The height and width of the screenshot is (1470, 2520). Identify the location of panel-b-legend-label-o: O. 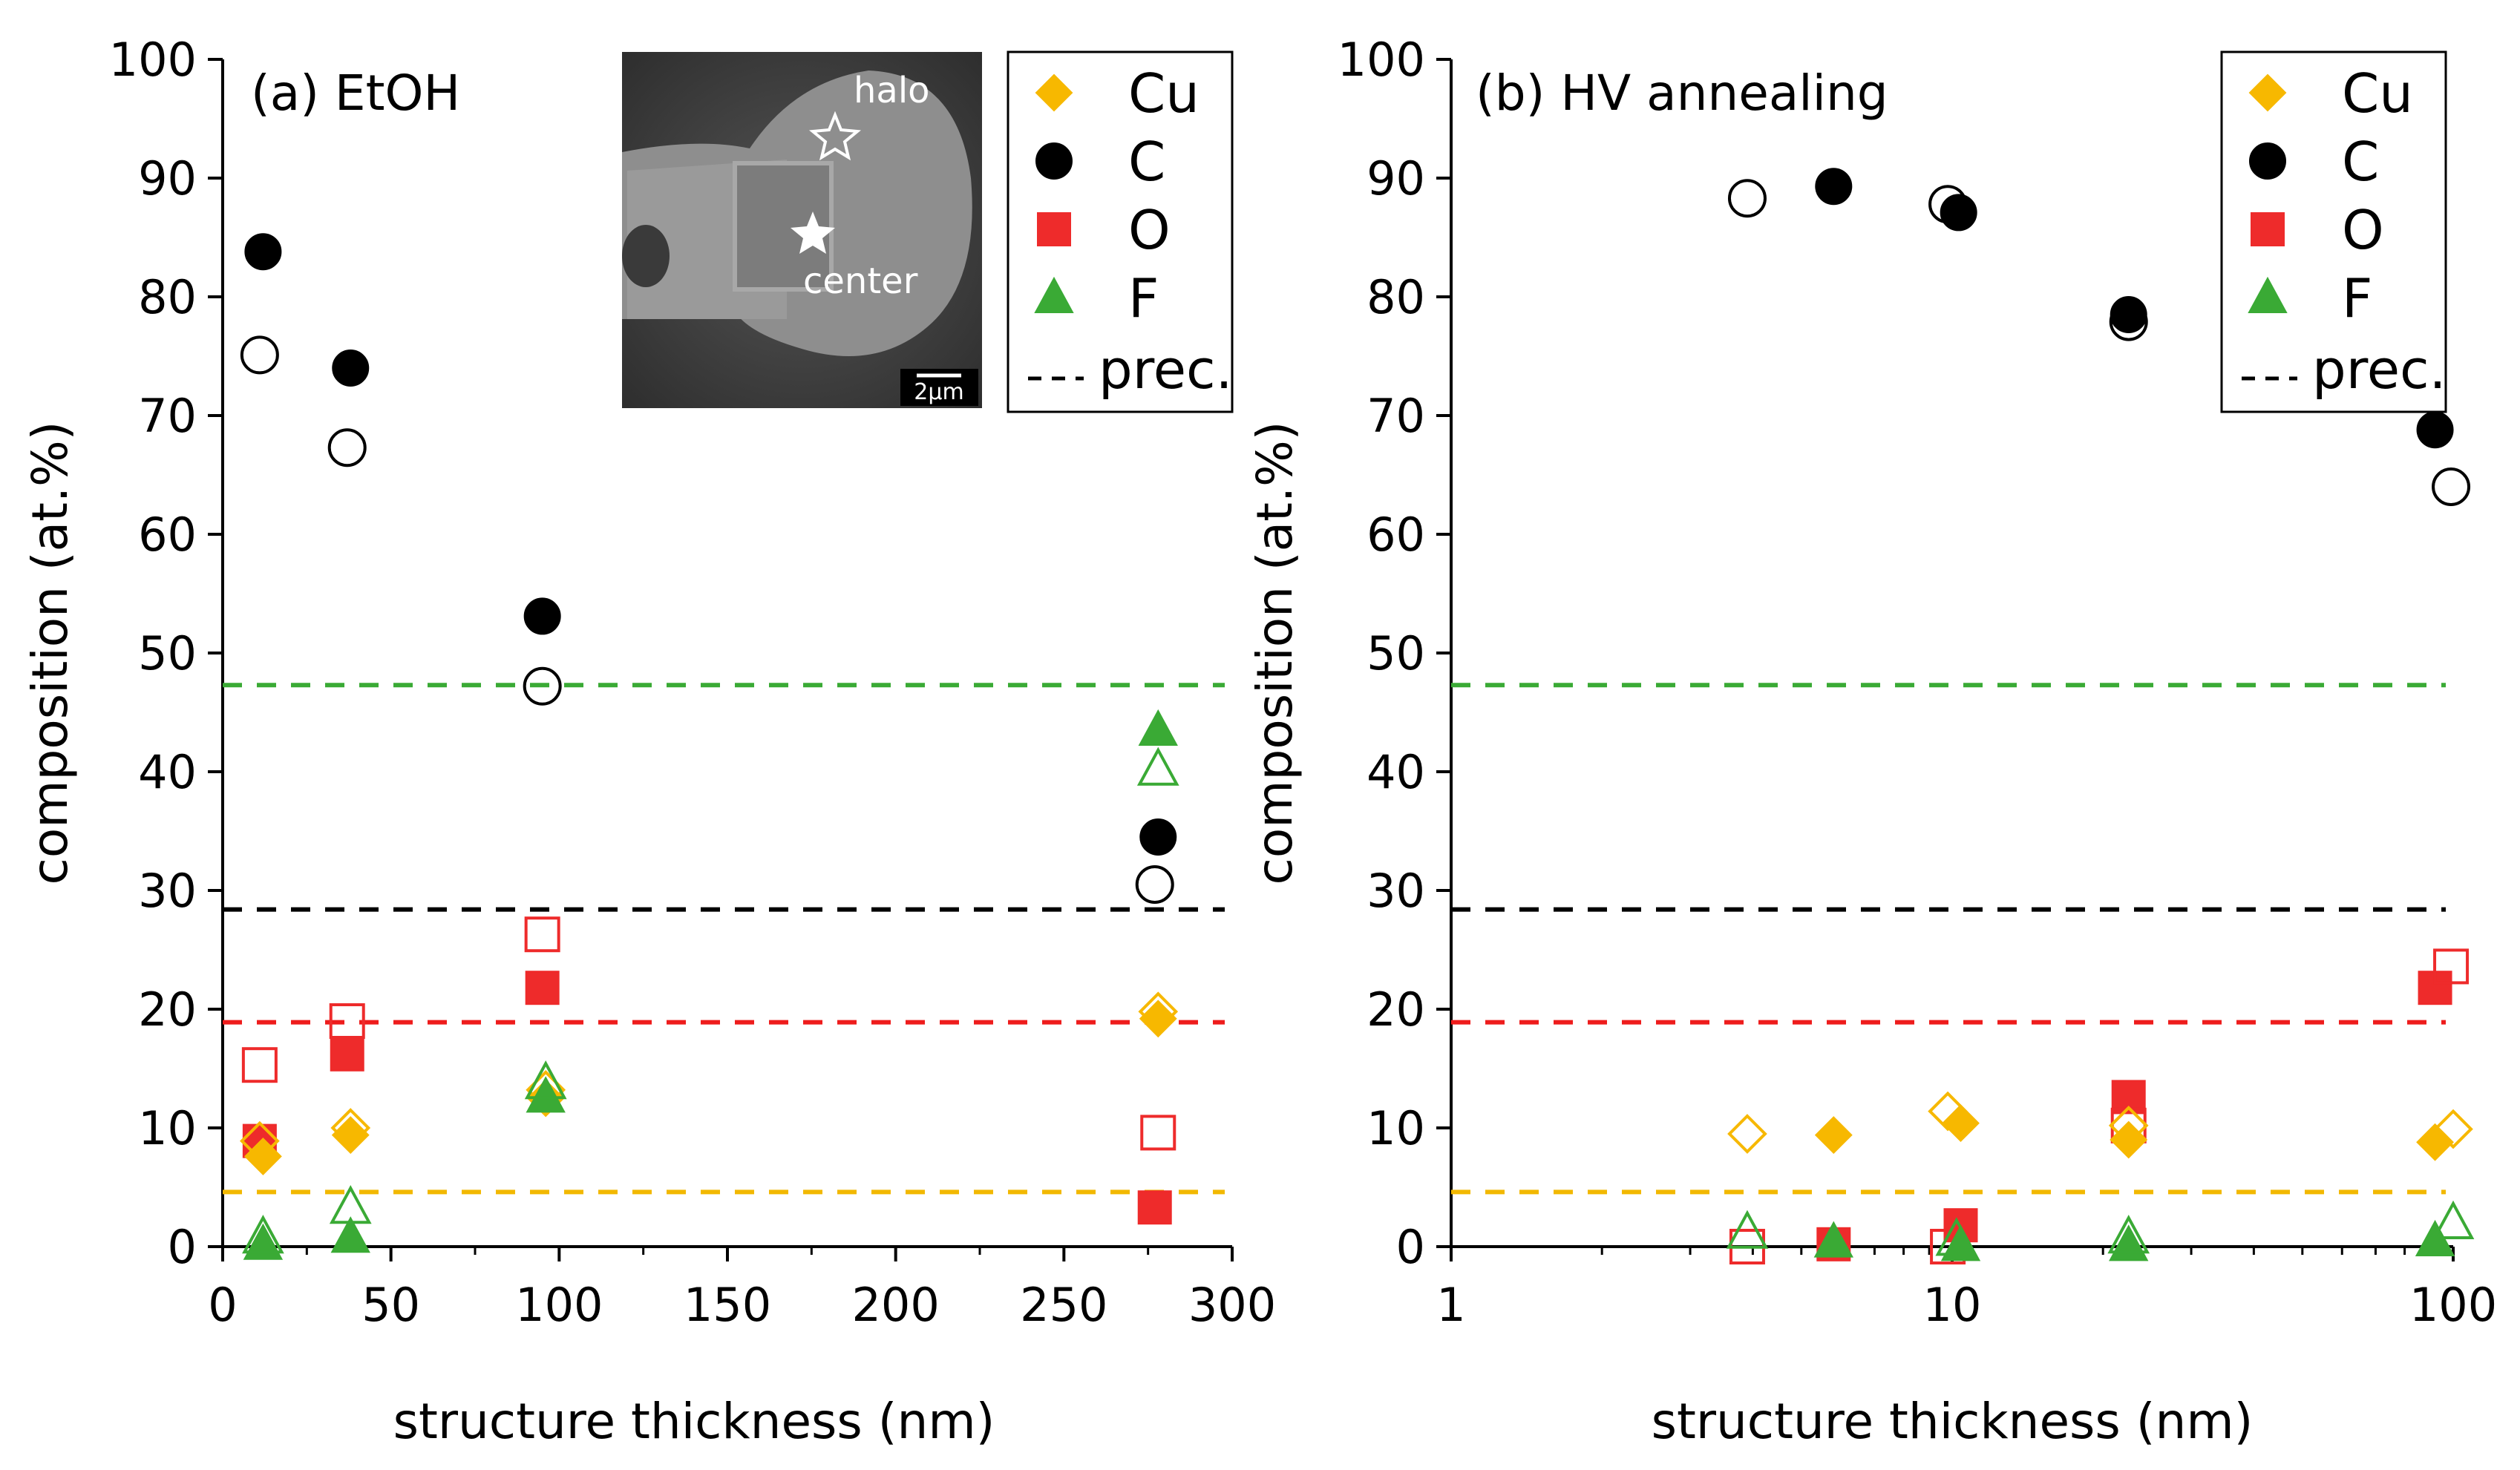
(2363, 230).